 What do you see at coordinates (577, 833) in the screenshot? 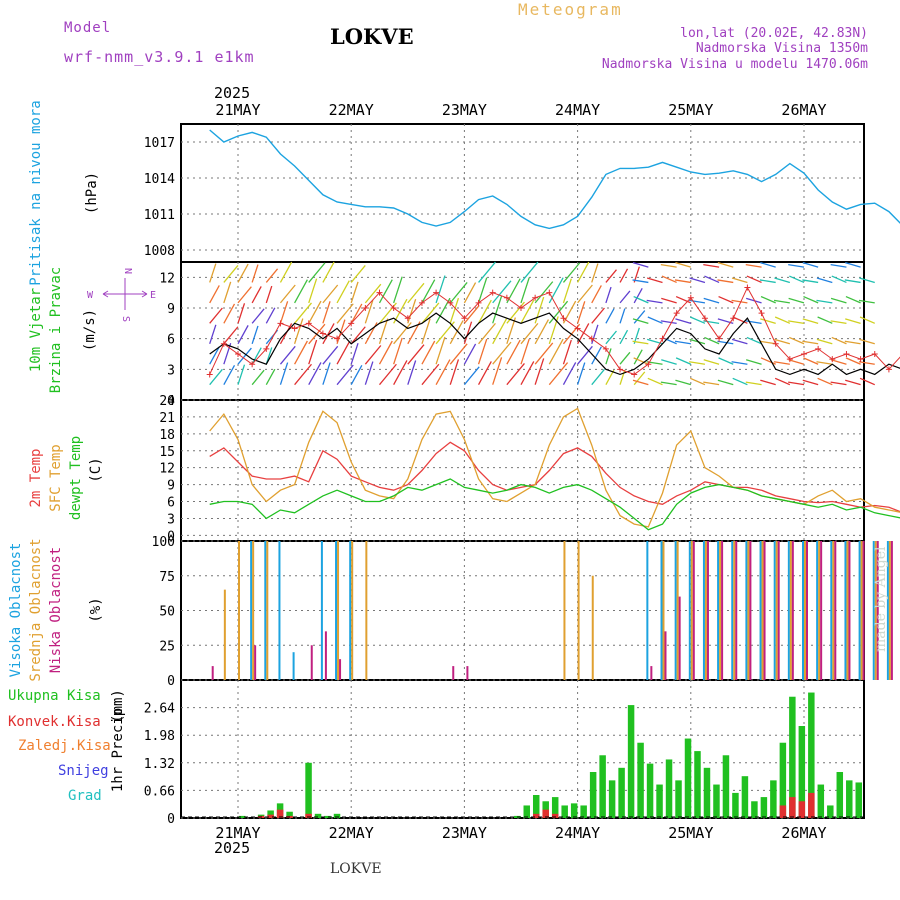
I see `day-label-bottom-3: 24MAY` at bounding box center [577, 833].